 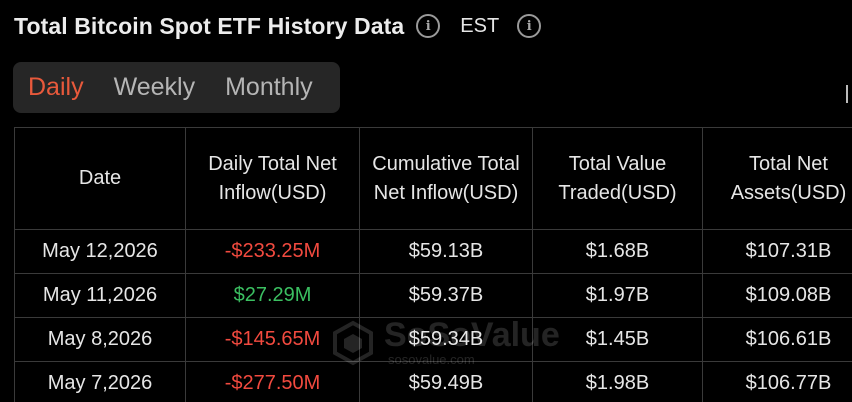 What do you see at coordinates (480, 25) in the screenshot?
I see `timezone-label: EST` at bounding box center [480, 25].